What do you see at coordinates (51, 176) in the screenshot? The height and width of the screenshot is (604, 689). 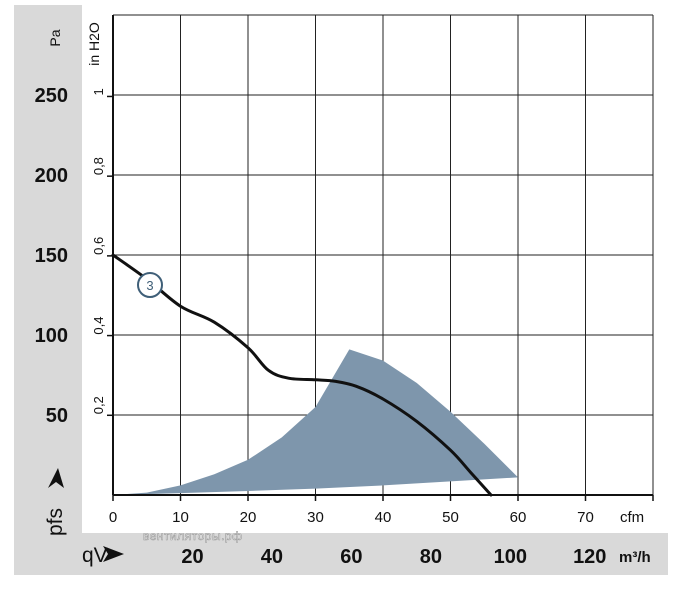 I see `pa-tick-label: 200` at bounding box center [51, 176].